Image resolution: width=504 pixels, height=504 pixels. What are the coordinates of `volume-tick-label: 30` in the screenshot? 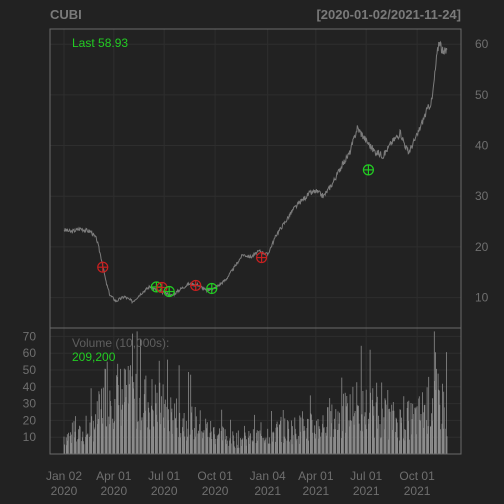 It's located at (30, 404).